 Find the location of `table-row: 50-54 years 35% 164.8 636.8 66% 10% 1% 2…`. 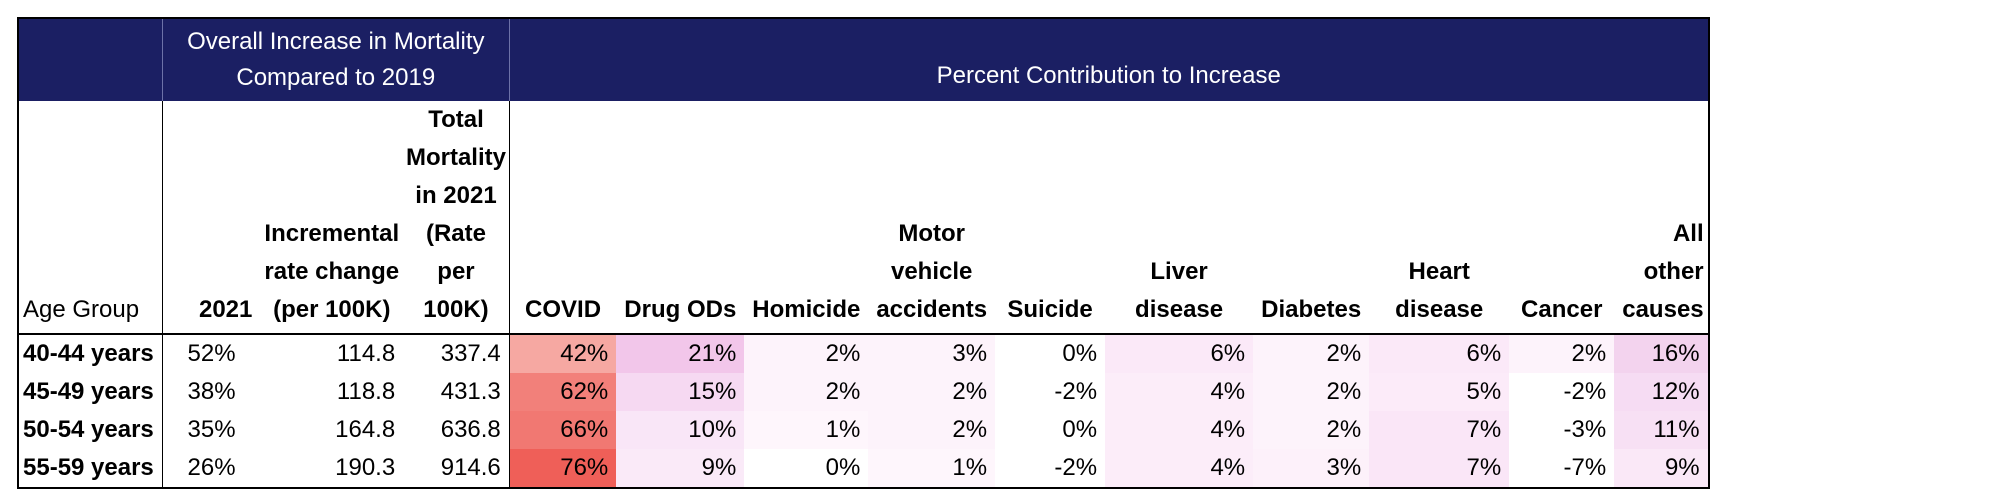

table-row: 50-54 years 35% 164.8 636.8 66% 10% 1% 2… is located at coordinates (863, 430).